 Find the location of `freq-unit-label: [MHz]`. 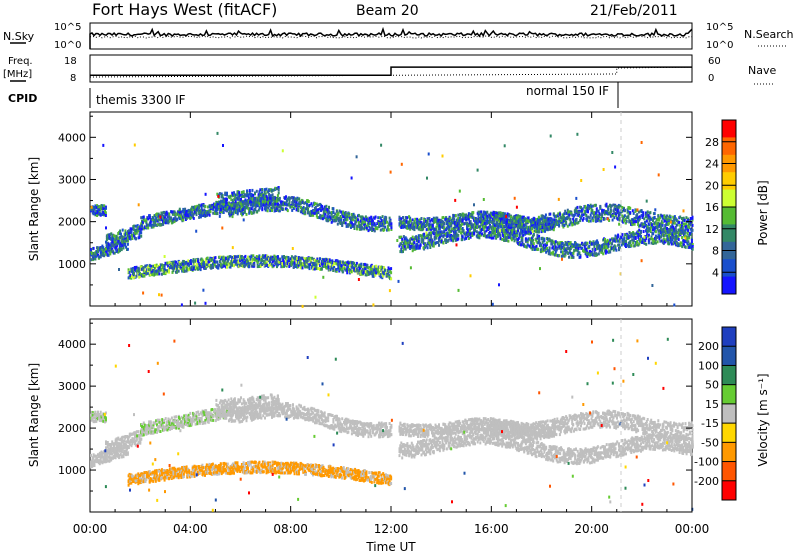

freq-unit-label: [MHz] is located at coordinates (17, 74).